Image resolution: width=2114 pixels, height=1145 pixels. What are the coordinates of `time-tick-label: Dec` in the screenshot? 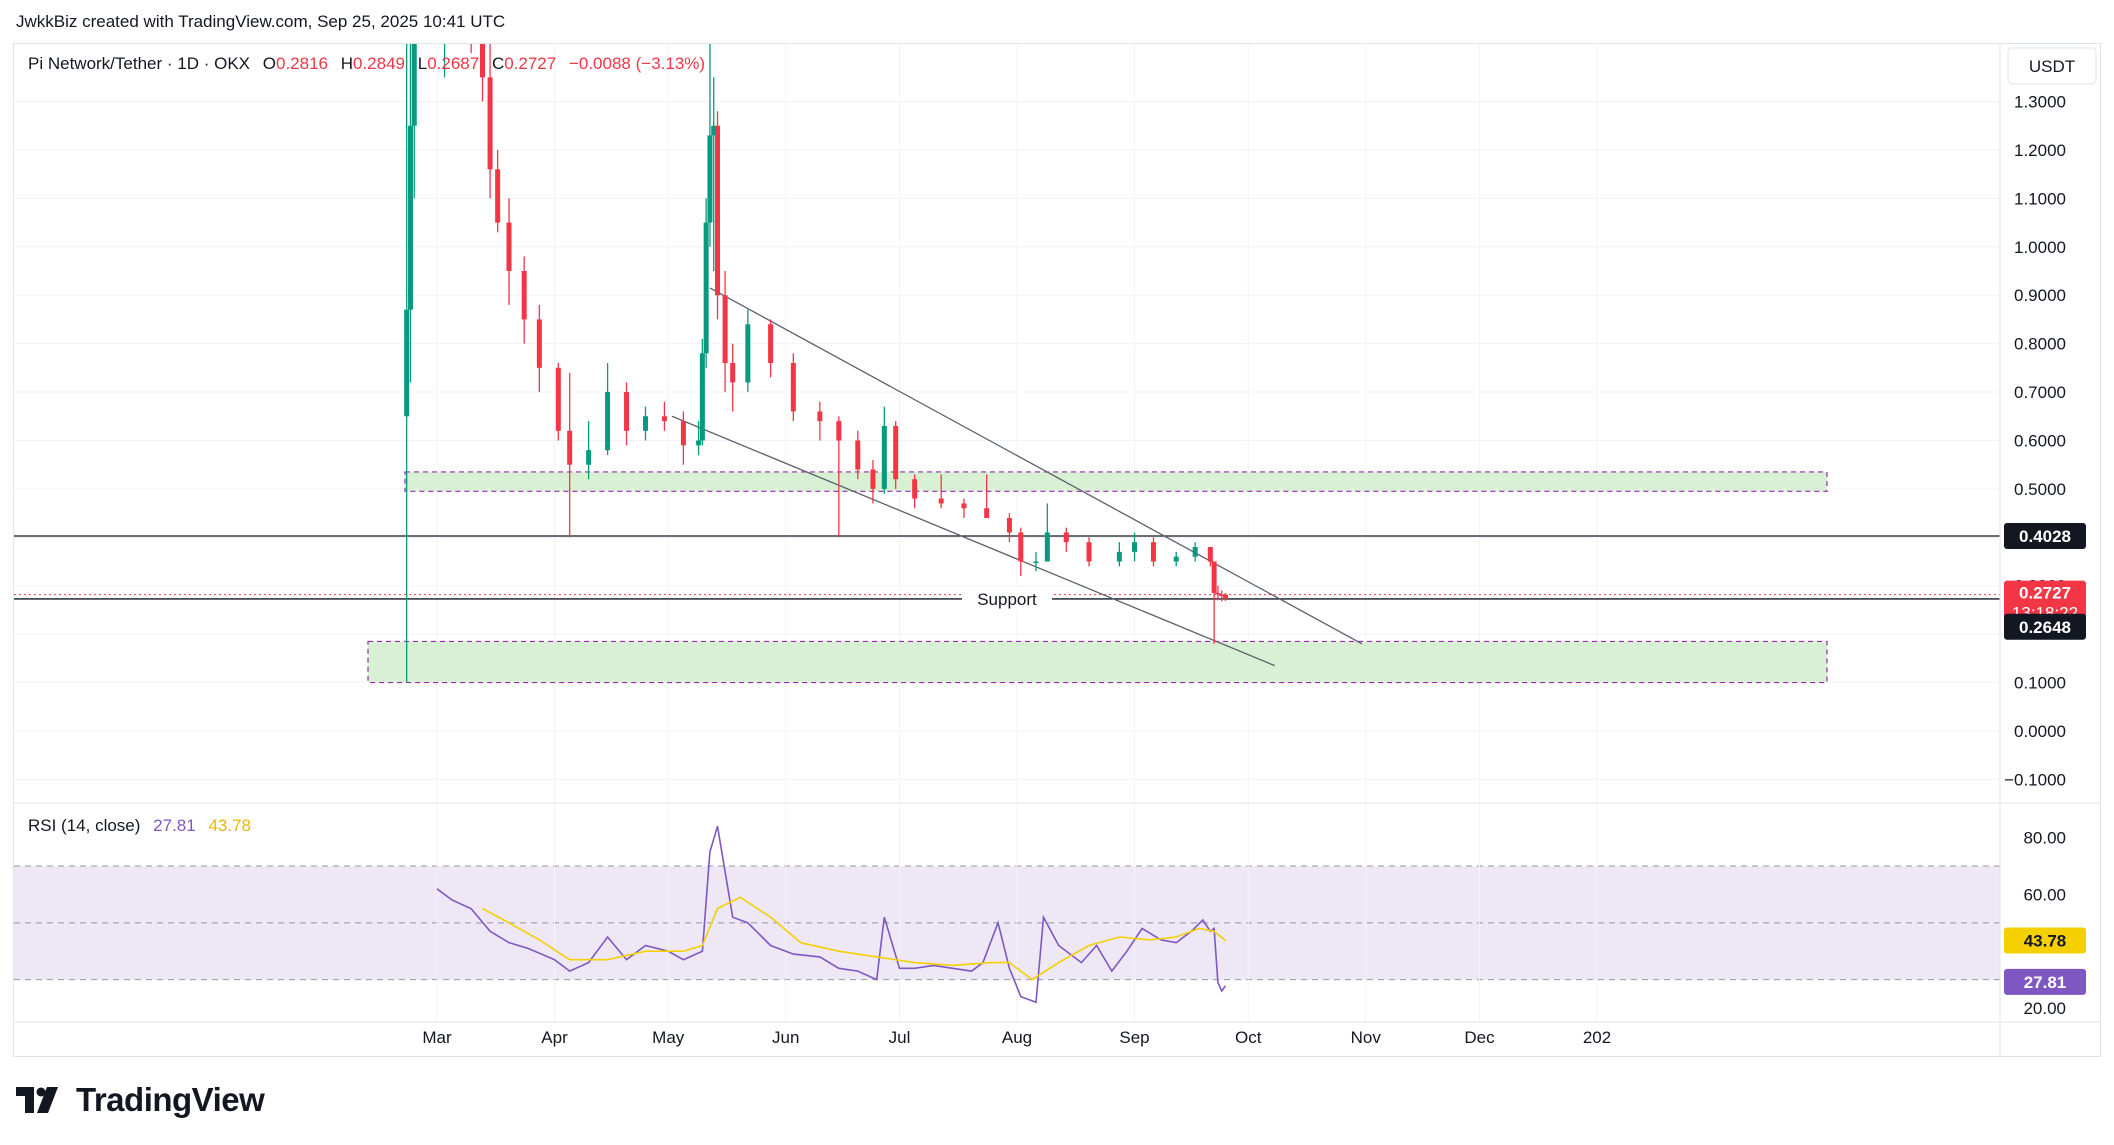 It's located at (1479, 1037).